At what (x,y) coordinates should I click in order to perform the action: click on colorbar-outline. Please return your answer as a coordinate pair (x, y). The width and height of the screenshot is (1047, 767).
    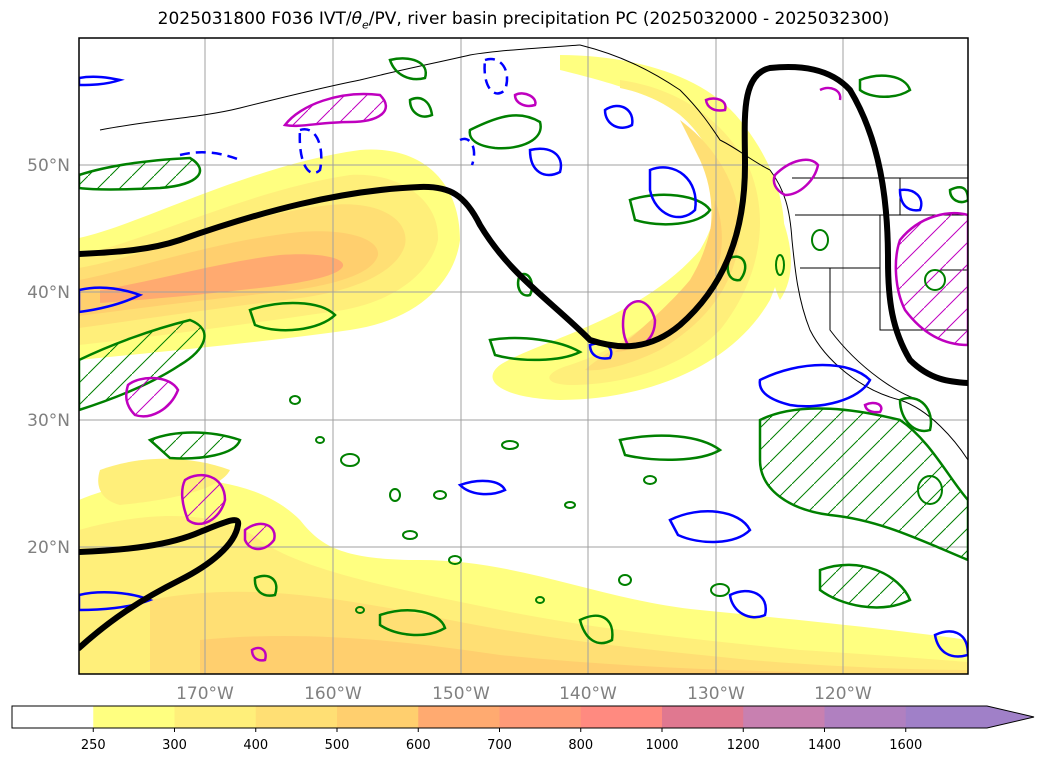
    Looking at the image, I should click on (523, 717).